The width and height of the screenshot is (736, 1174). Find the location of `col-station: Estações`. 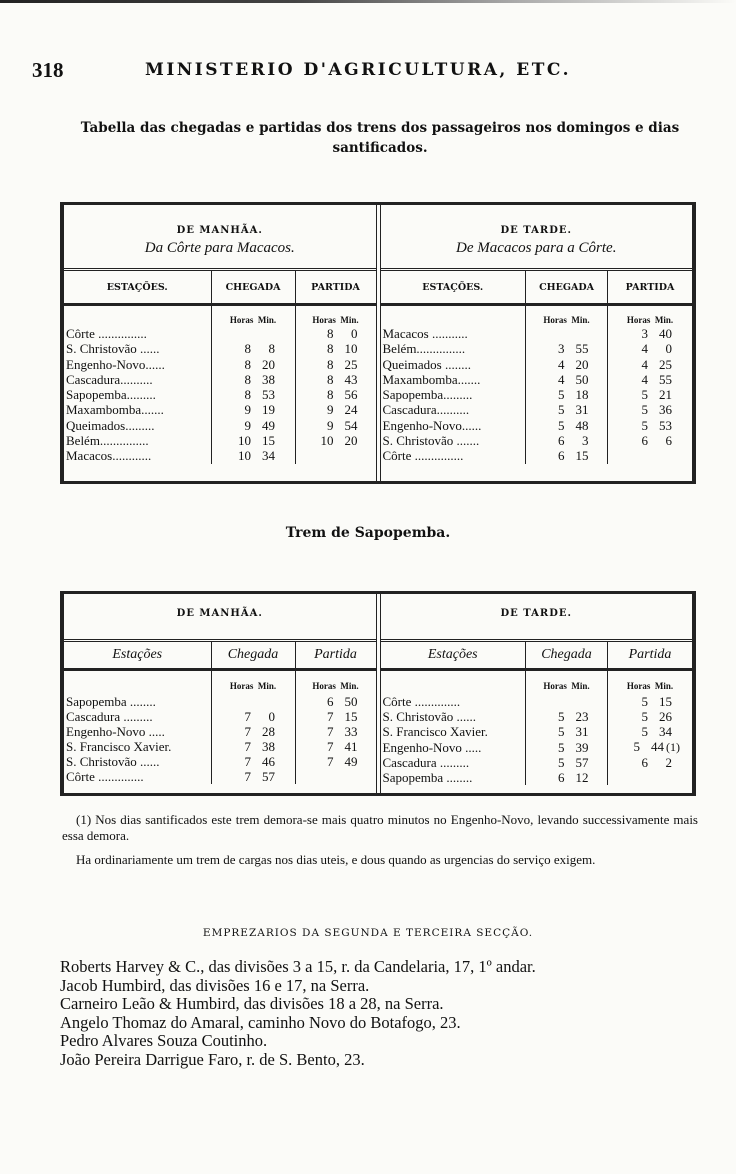

col-station: Estações is located at coordinates (453, 656).